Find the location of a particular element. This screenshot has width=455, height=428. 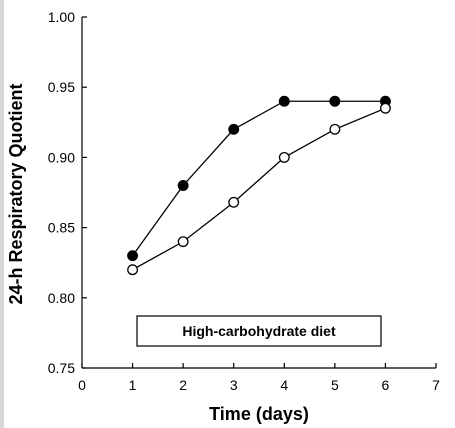

y-axis-label: 24-h Respiratory Quotient is located at coordinates (16, 193).